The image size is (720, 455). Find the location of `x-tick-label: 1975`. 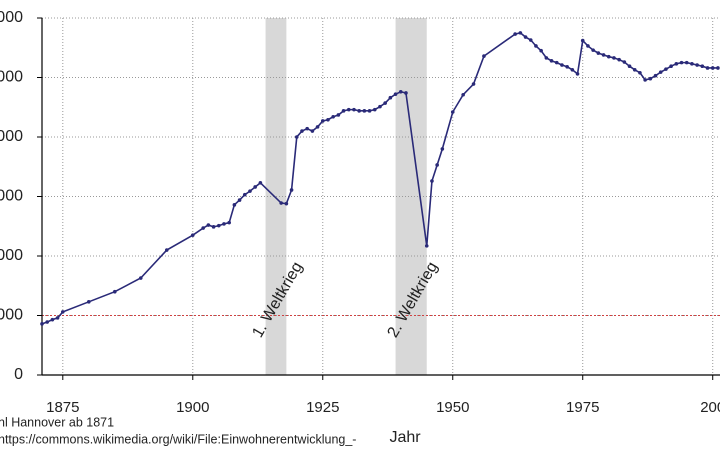

x-tick-label: 1975 is located at coordinates (582, 407).